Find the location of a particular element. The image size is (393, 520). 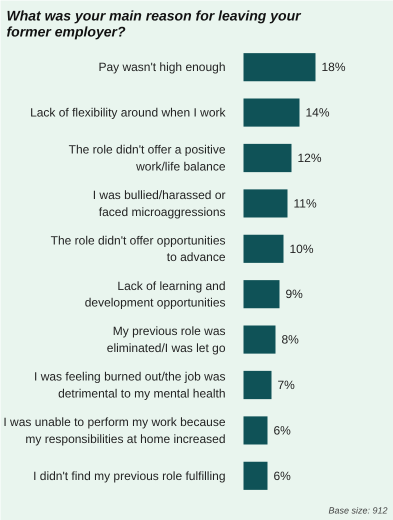

data-label: 9% is located at coordinates (295, 294).